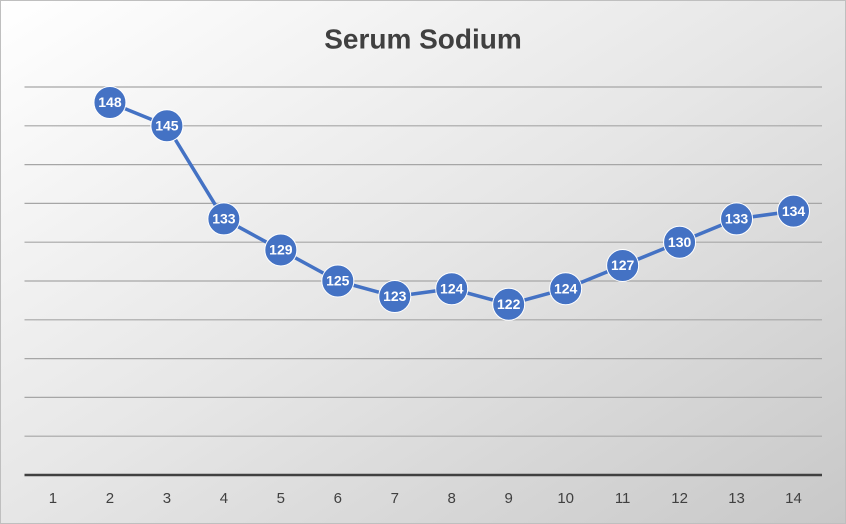 The height and width of the screenshot is (524, 846). I want to click on data-label: 122, so click(509, 304).